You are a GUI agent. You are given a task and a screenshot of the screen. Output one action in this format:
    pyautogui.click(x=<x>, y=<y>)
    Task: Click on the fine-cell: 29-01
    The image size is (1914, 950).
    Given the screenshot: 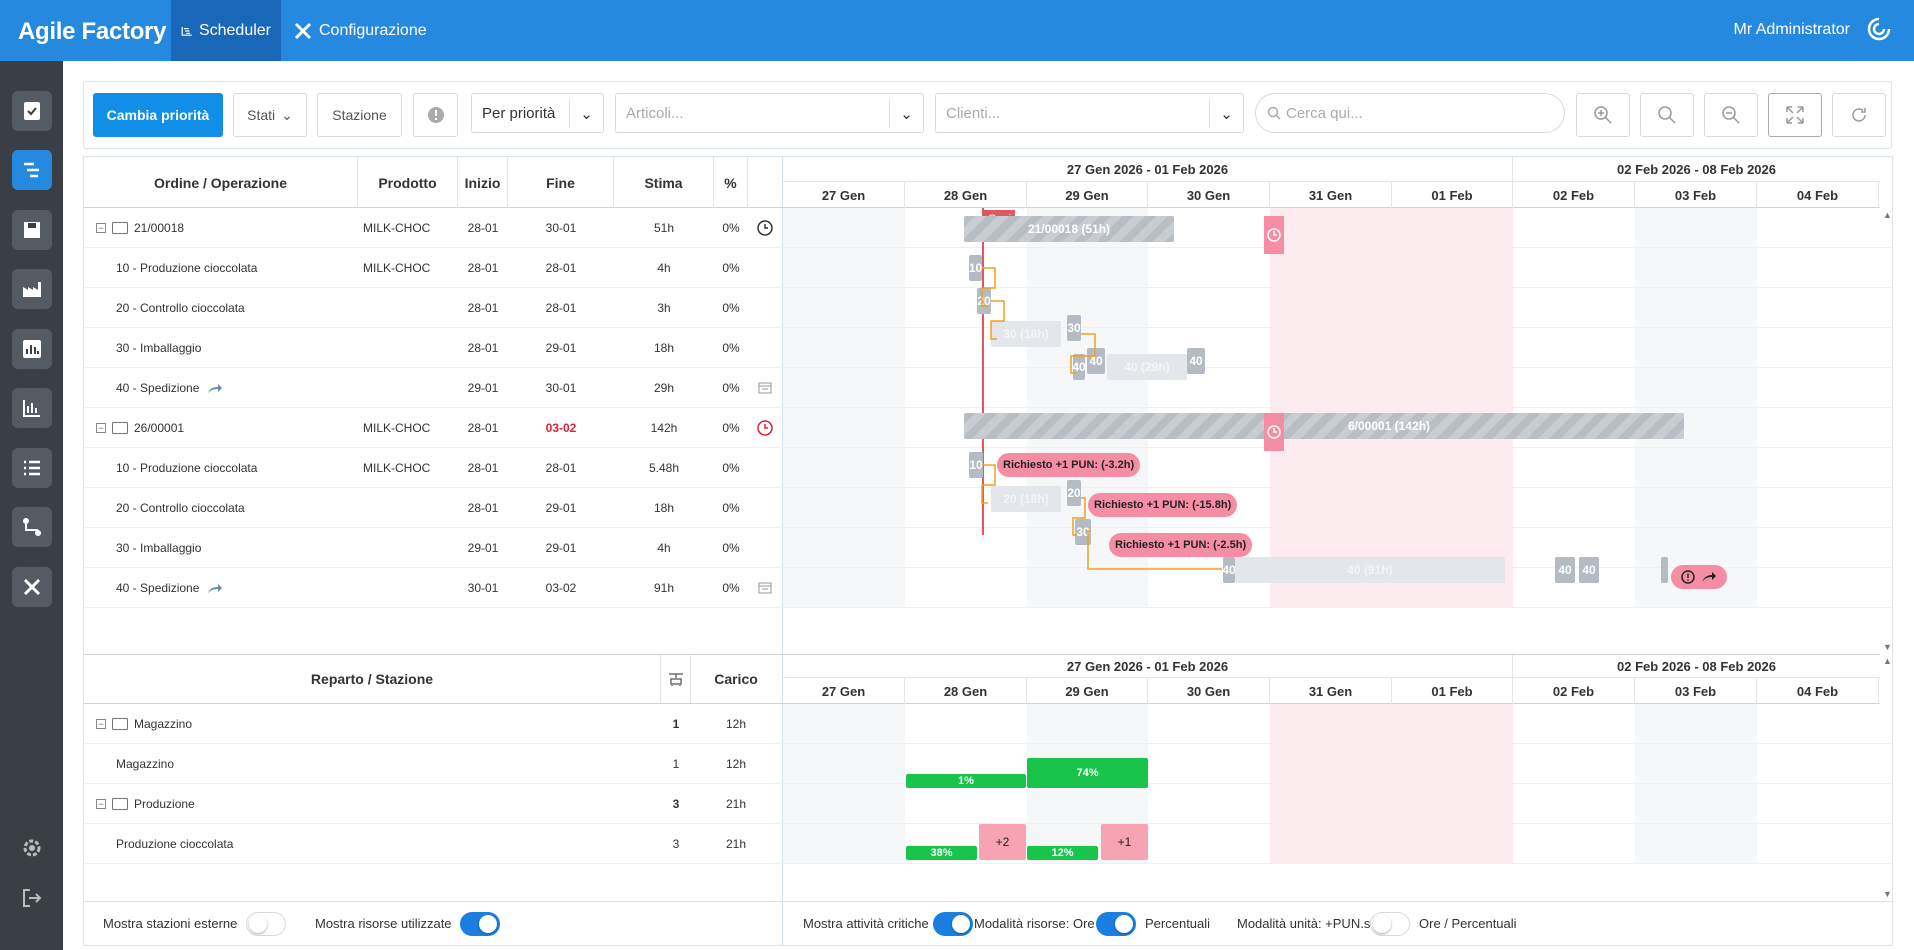 What is the action you would take?
    pyautogui.click(x=561, y=348)
    